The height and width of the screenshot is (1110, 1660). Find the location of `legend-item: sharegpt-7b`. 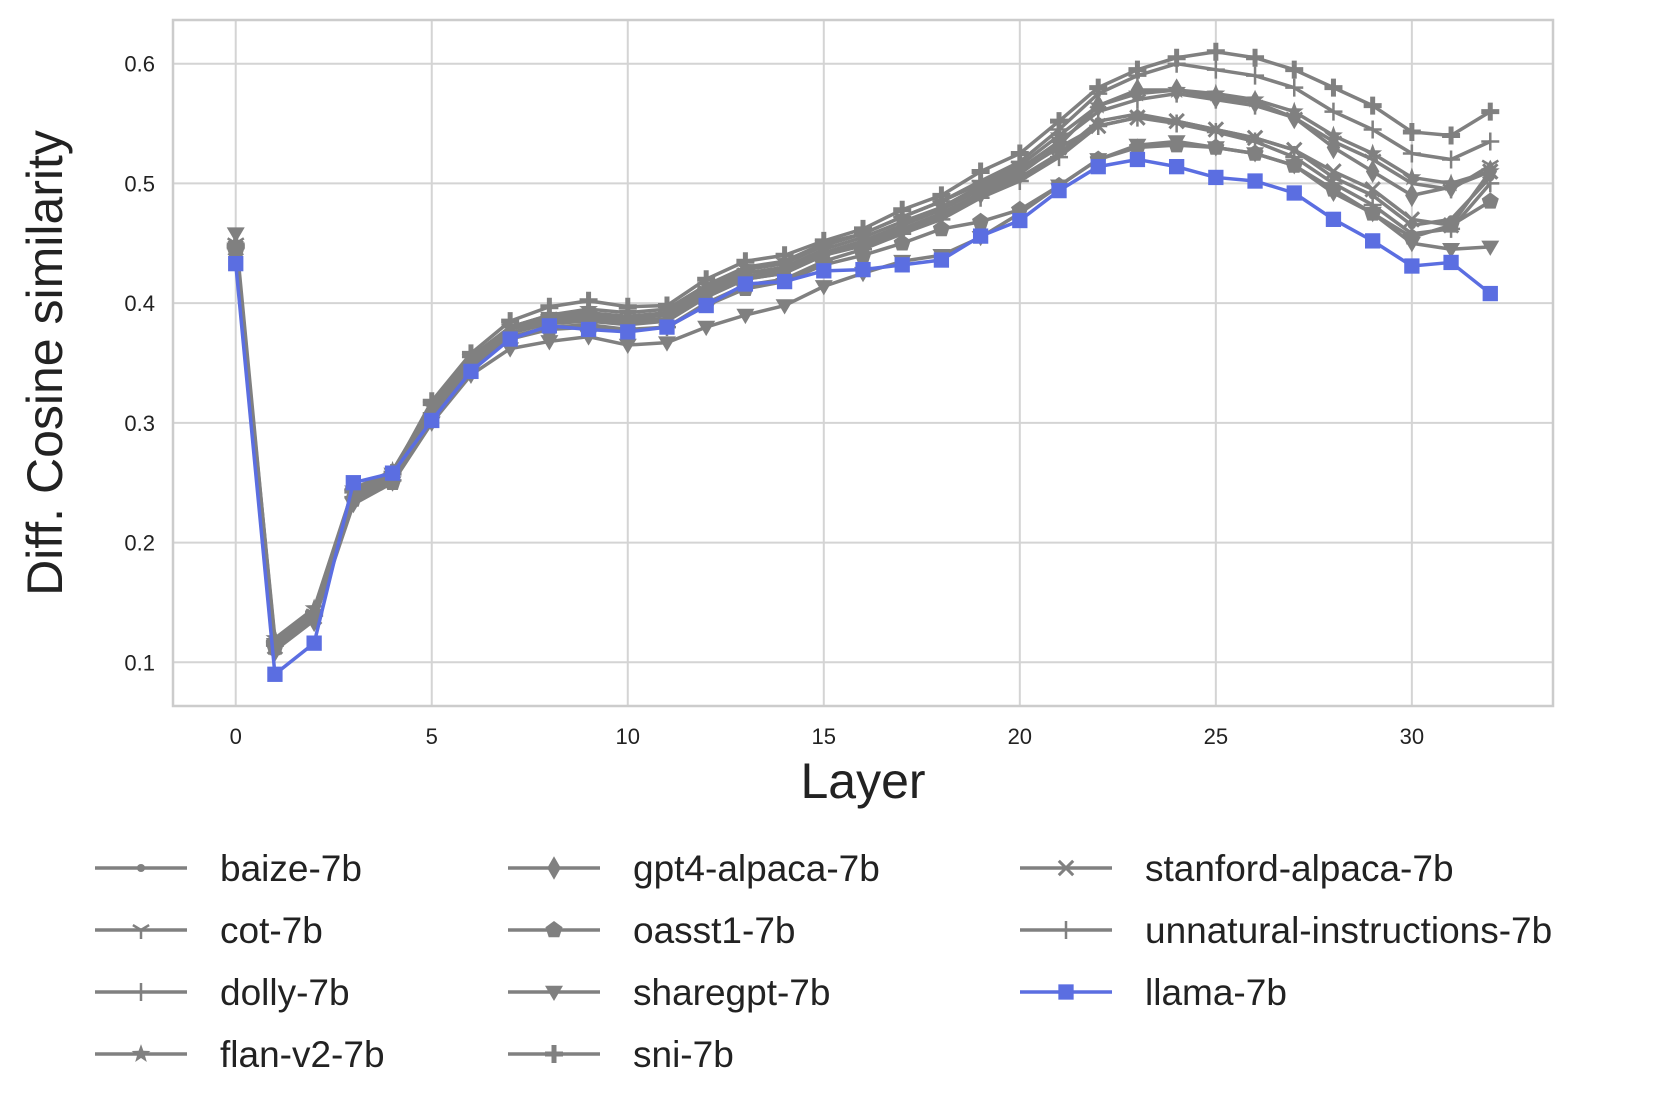

legend-item: sharegpt-7b is located at coordinates (669, 992).